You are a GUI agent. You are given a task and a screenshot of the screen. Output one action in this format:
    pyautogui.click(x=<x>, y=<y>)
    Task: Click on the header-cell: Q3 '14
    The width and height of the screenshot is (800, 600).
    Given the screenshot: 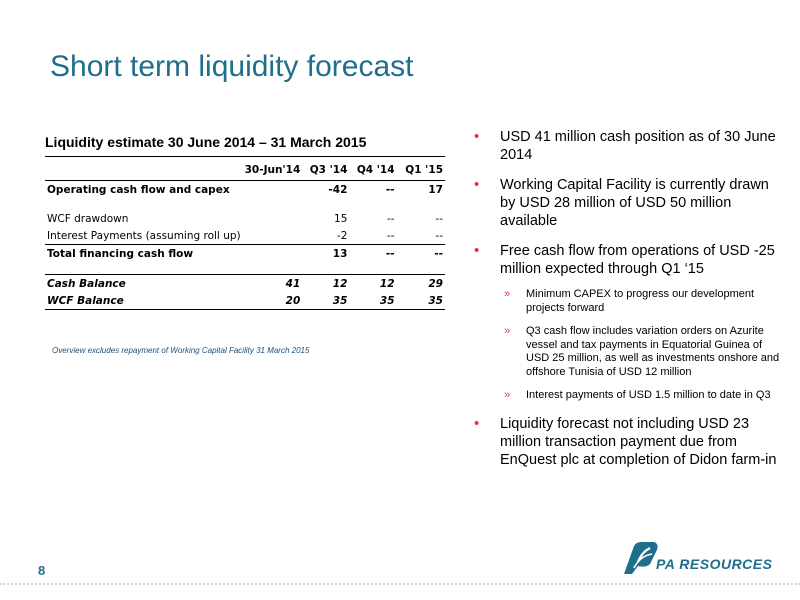 What is the action you would take?
    pyautogui.click(x=326, y=170)
    